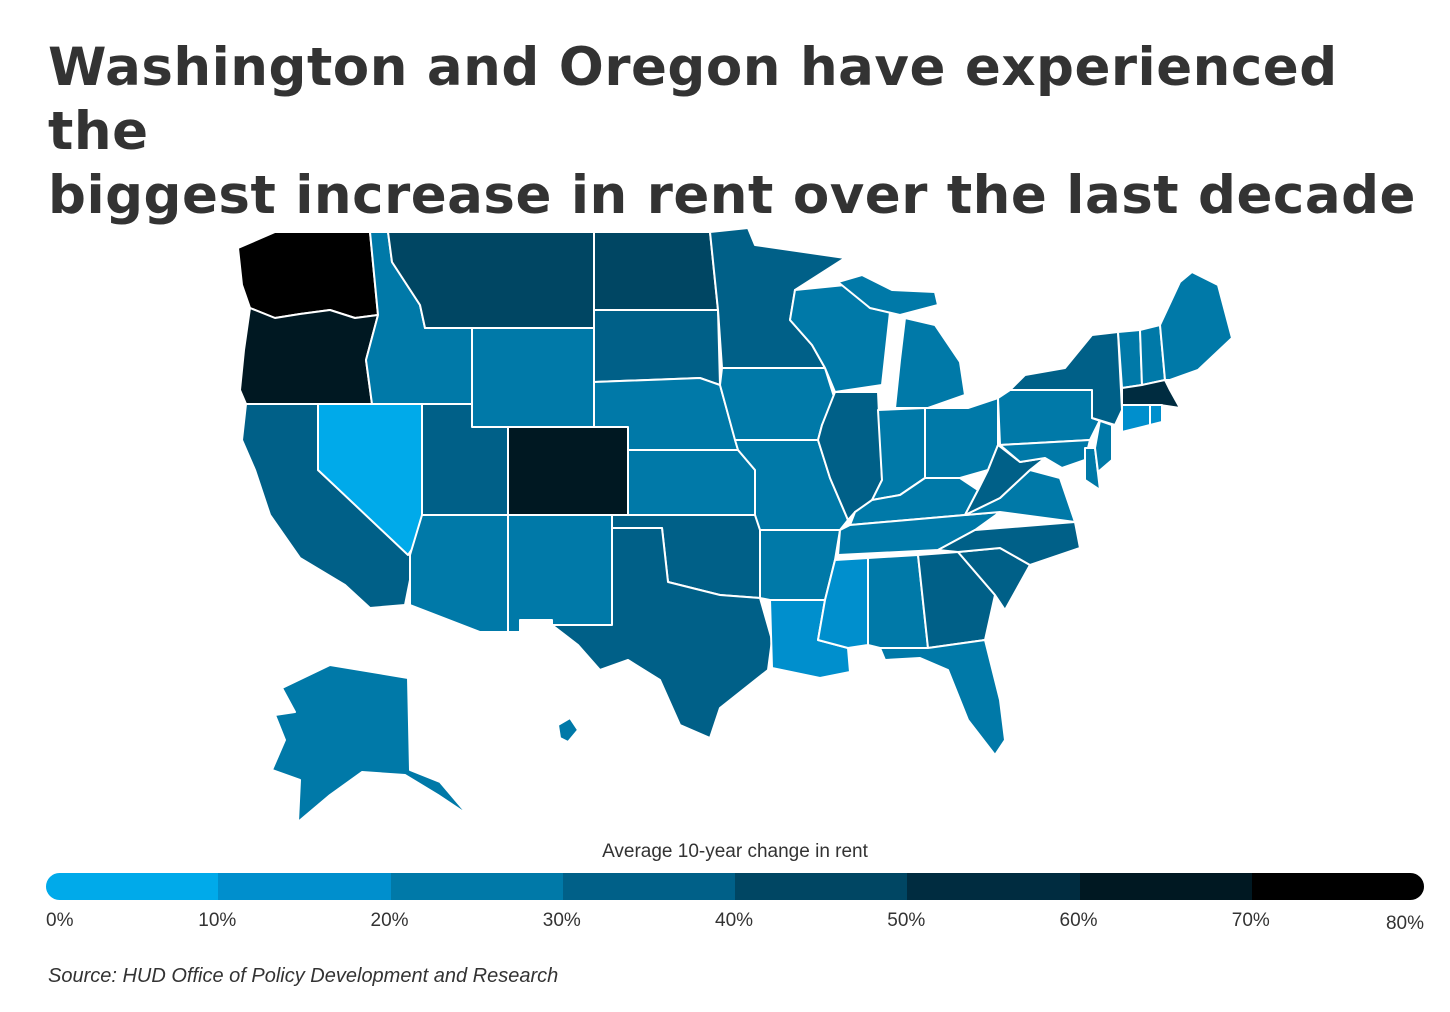  What do you see at coordinates (308, 275) in the screenshot?
I see `state-washington` at bounding box center [308, 275].